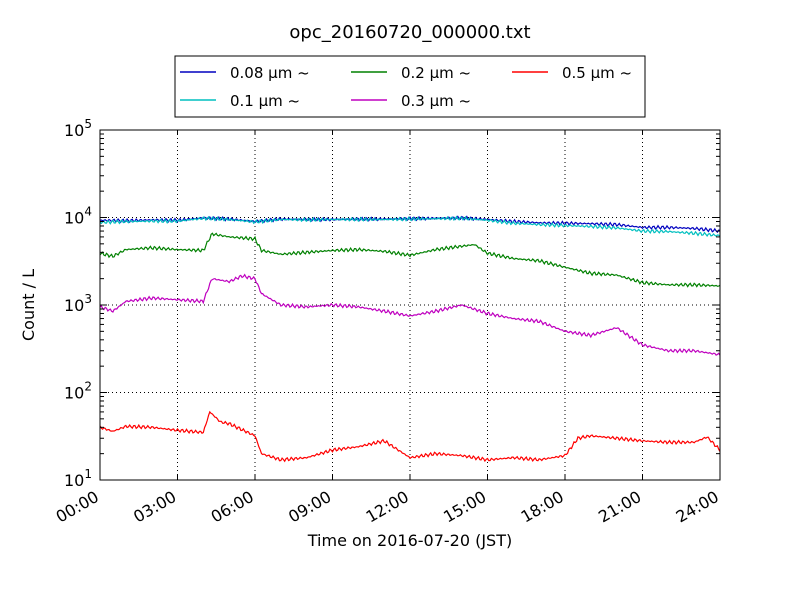 This screenshot has width=800, height=600. Describe the element at coordinates (409, 540) in the screenshot. I see `x-axis-label: Time on 2016-07-20 (JST)` at that location.